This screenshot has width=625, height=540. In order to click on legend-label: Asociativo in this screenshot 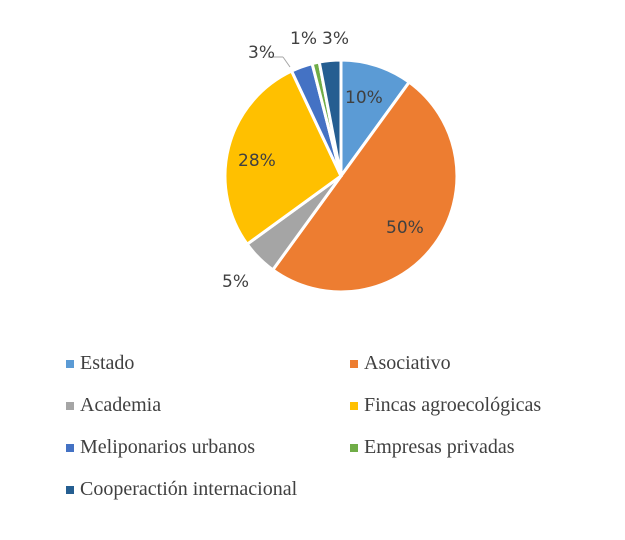, I will do `click(407, 363)`.